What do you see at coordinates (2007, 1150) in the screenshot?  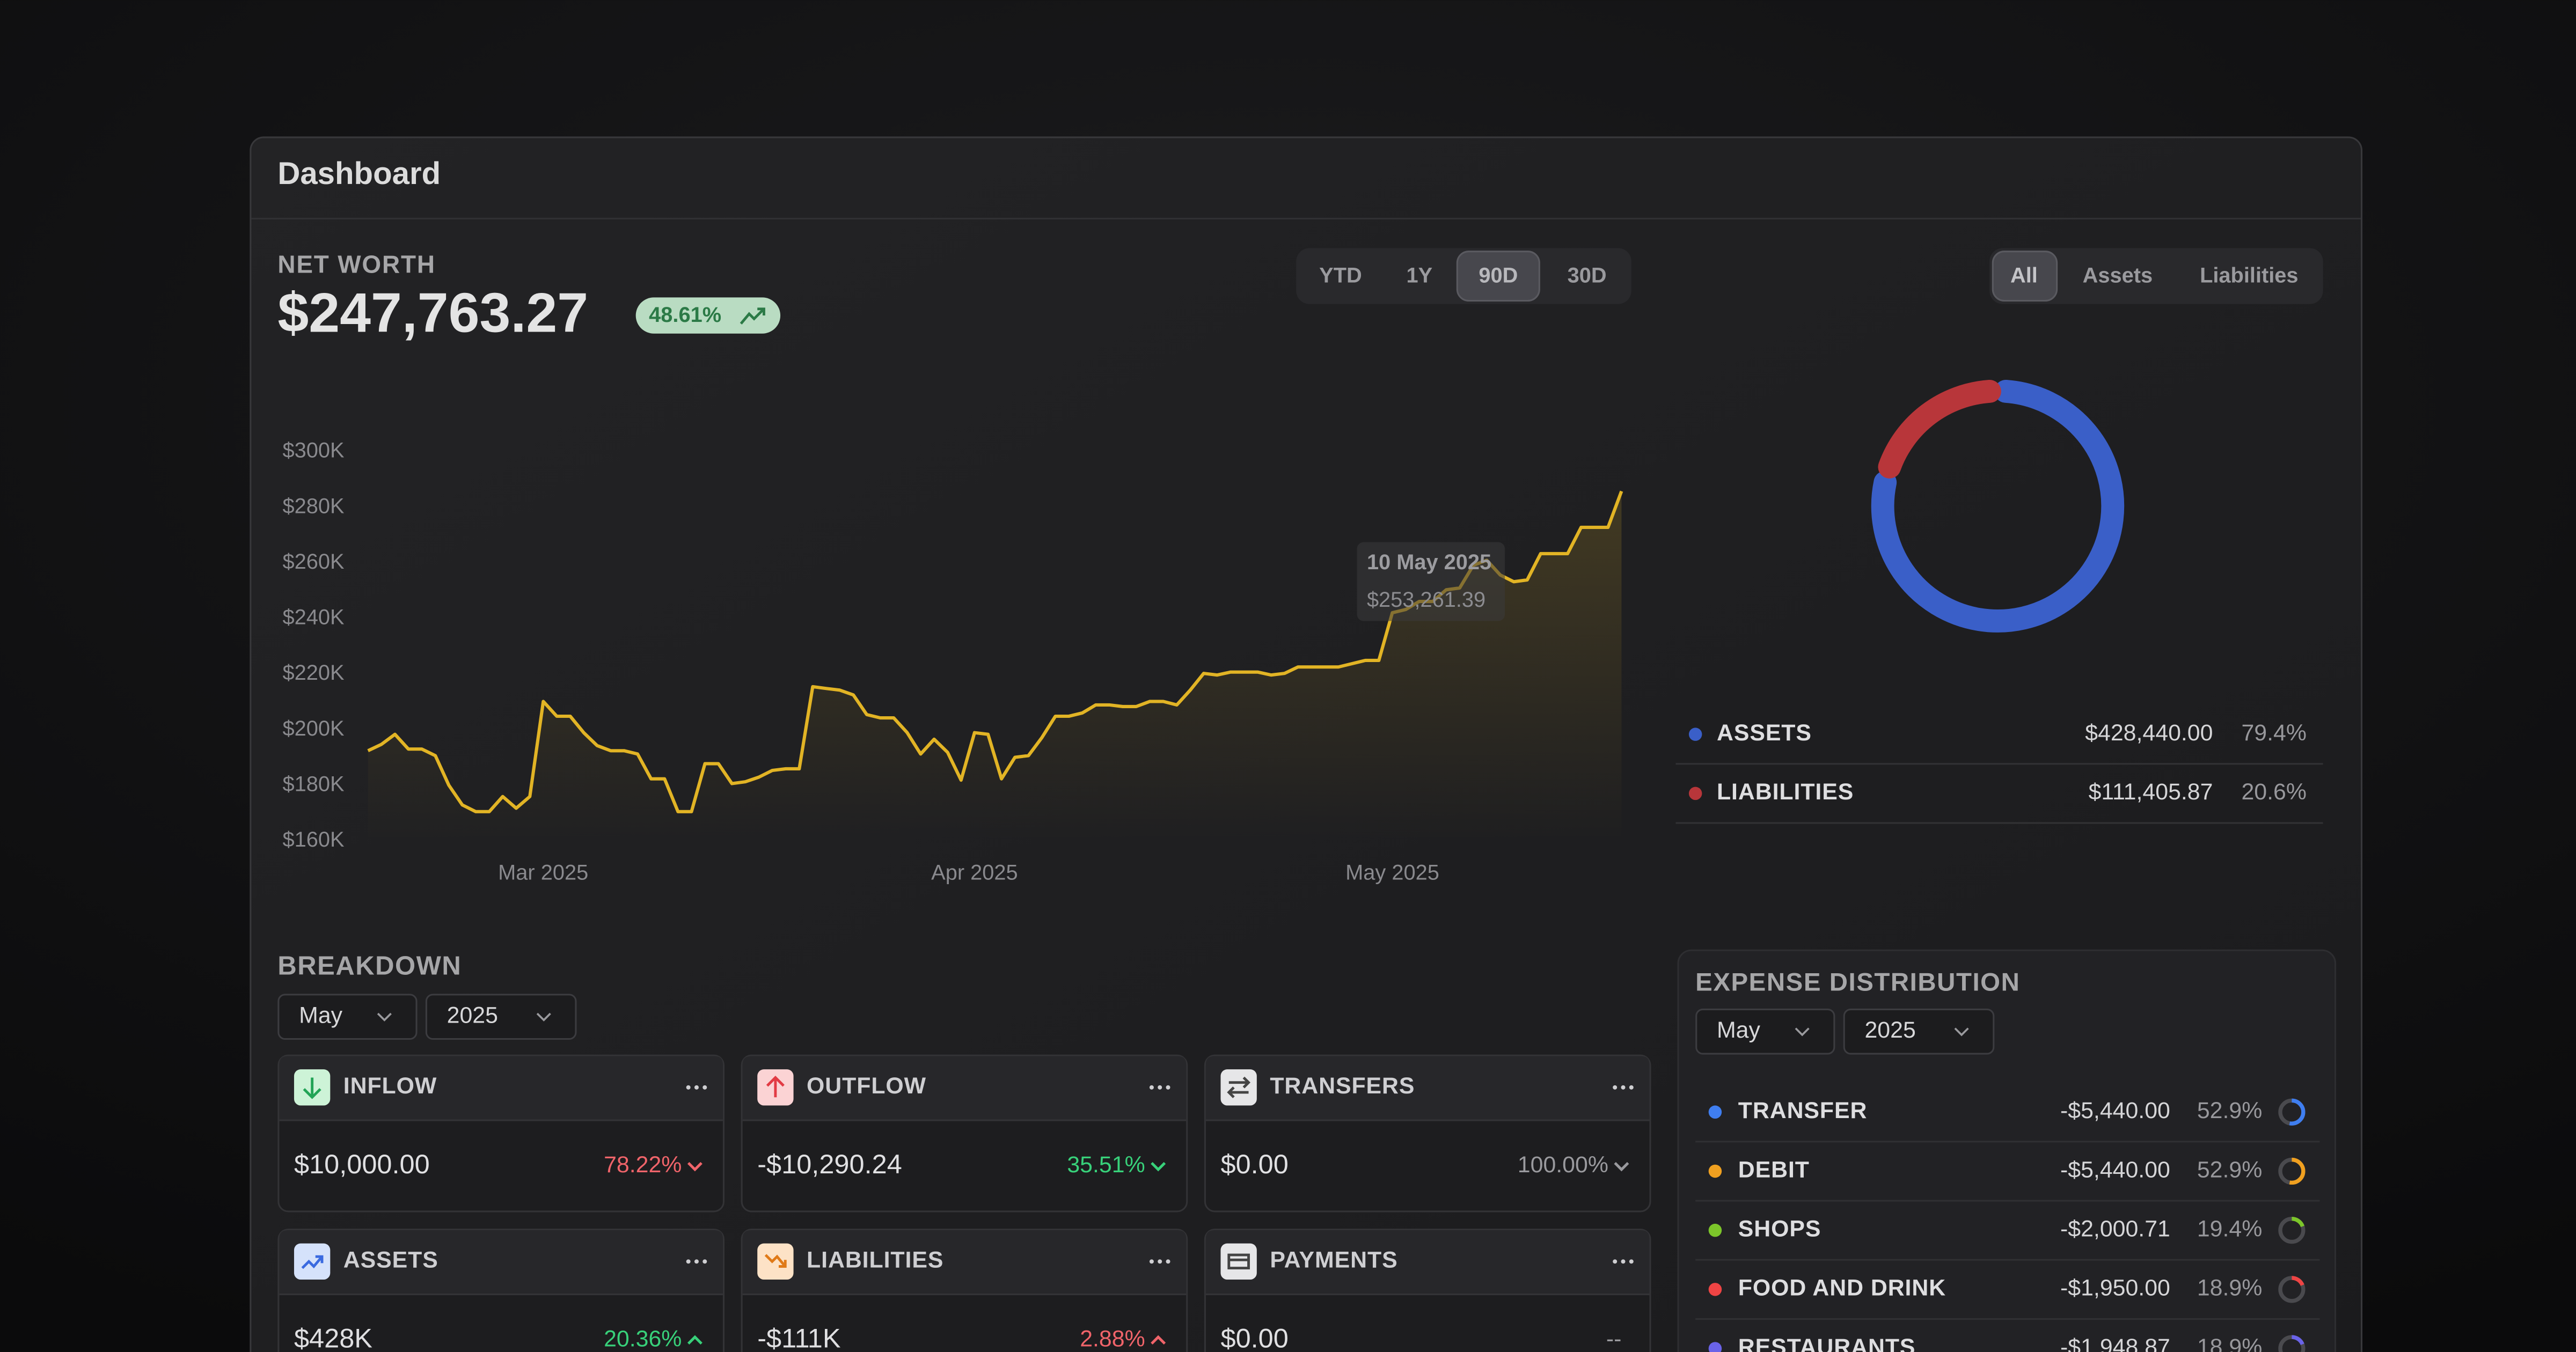 I see `expense-panel` at bounding box center [2007, 1150].